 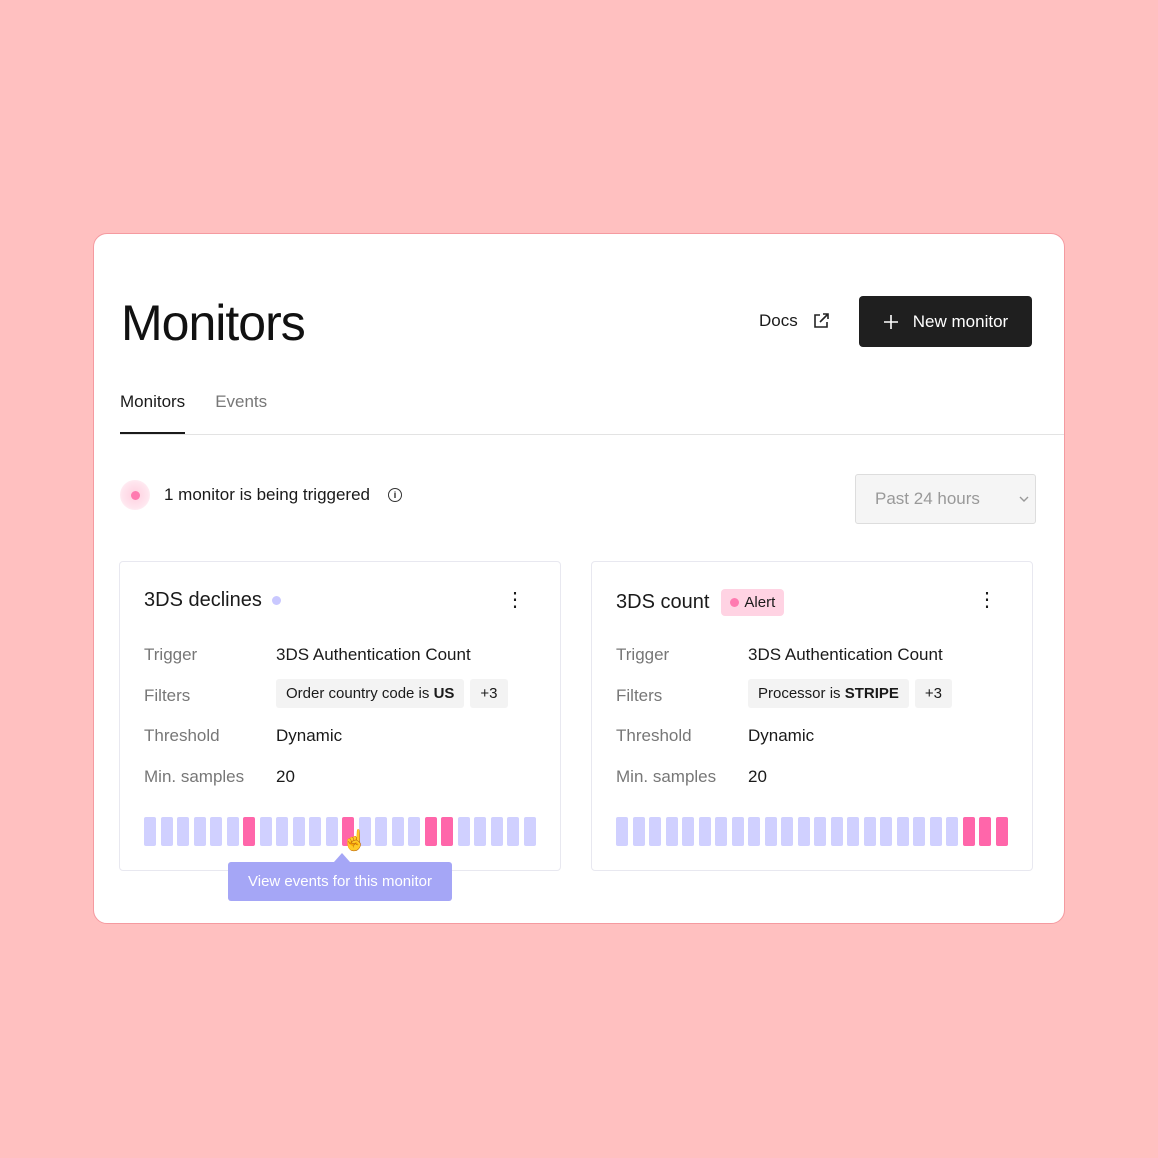 I want to click on monitor-name: 3DS count, so click(x=663, y=602).